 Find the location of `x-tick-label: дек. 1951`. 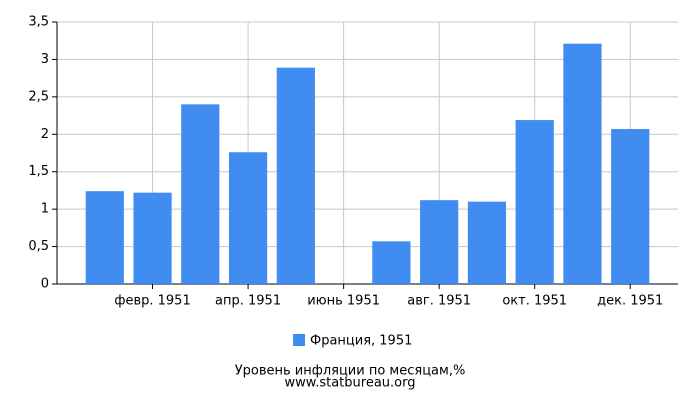

x-tick-label: дек. 1951 is located at coordinates (630, 301).